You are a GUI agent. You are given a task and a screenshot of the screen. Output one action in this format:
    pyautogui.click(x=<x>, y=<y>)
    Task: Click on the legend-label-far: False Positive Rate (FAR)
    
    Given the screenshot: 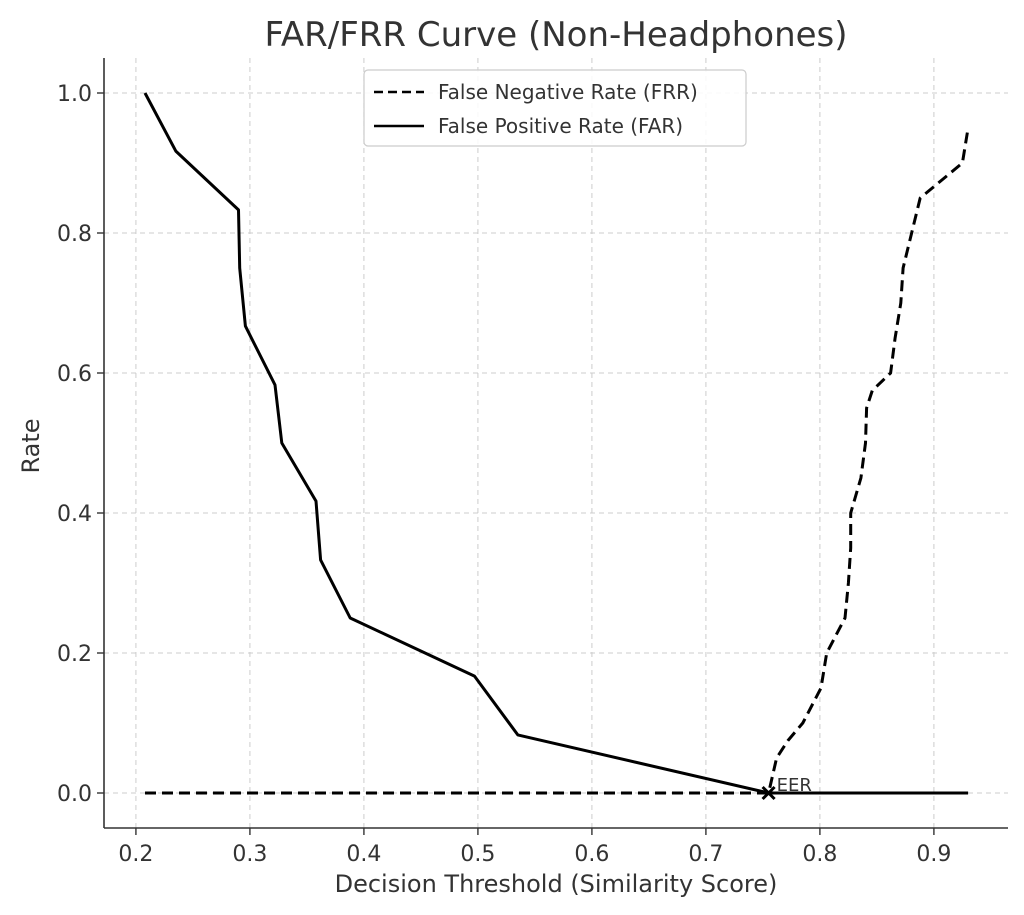 What is the action you would take?
    pyautogui.click(x=560, y=126)
    